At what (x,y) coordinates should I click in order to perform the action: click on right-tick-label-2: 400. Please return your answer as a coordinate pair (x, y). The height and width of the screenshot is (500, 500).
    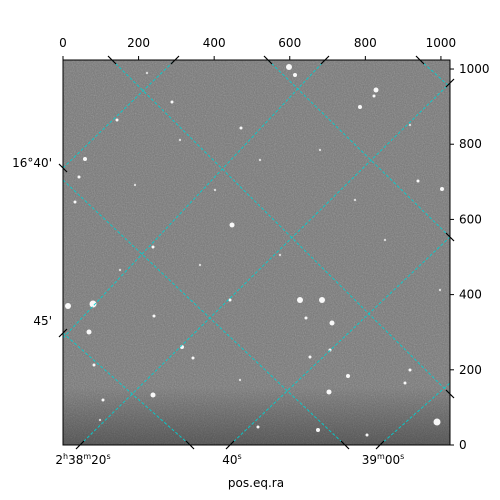
    Looking at the image, I should click on (470, 295).